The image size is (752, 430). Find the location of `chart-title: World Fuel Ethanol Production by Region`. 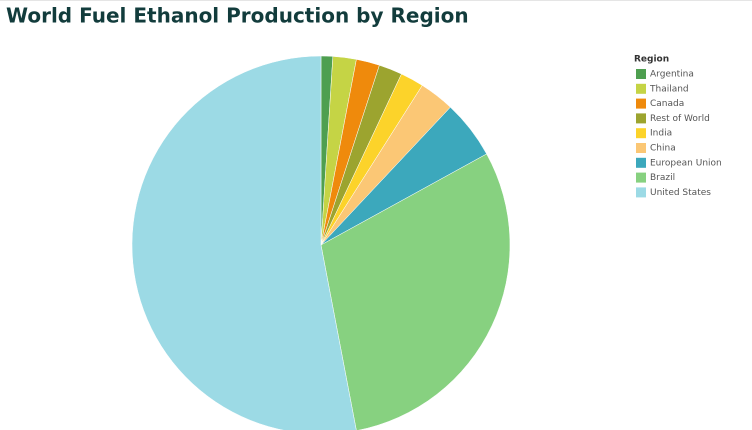

chart-title: World Fuel Ethanol Production by Region is located at coordinates (237, 16).